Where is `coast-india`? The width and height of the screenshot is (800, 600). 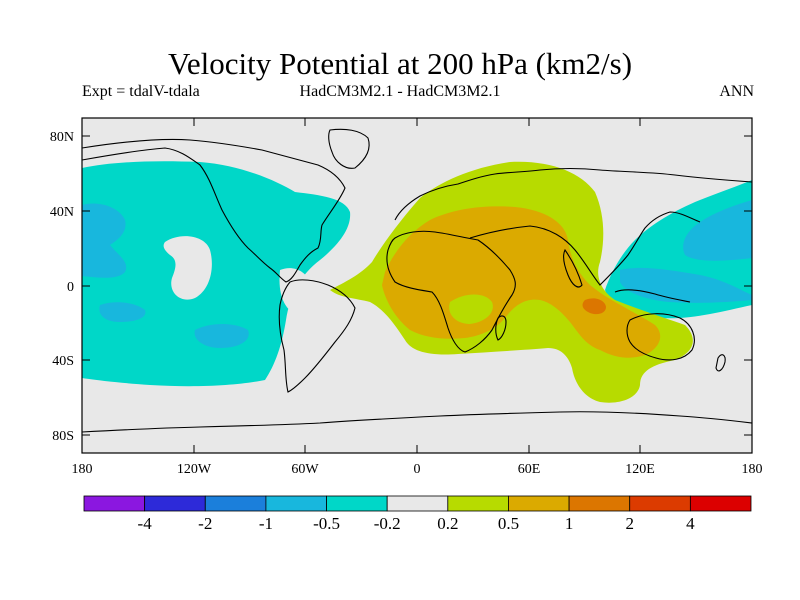
coast-india is located at coordinates (573, 268).